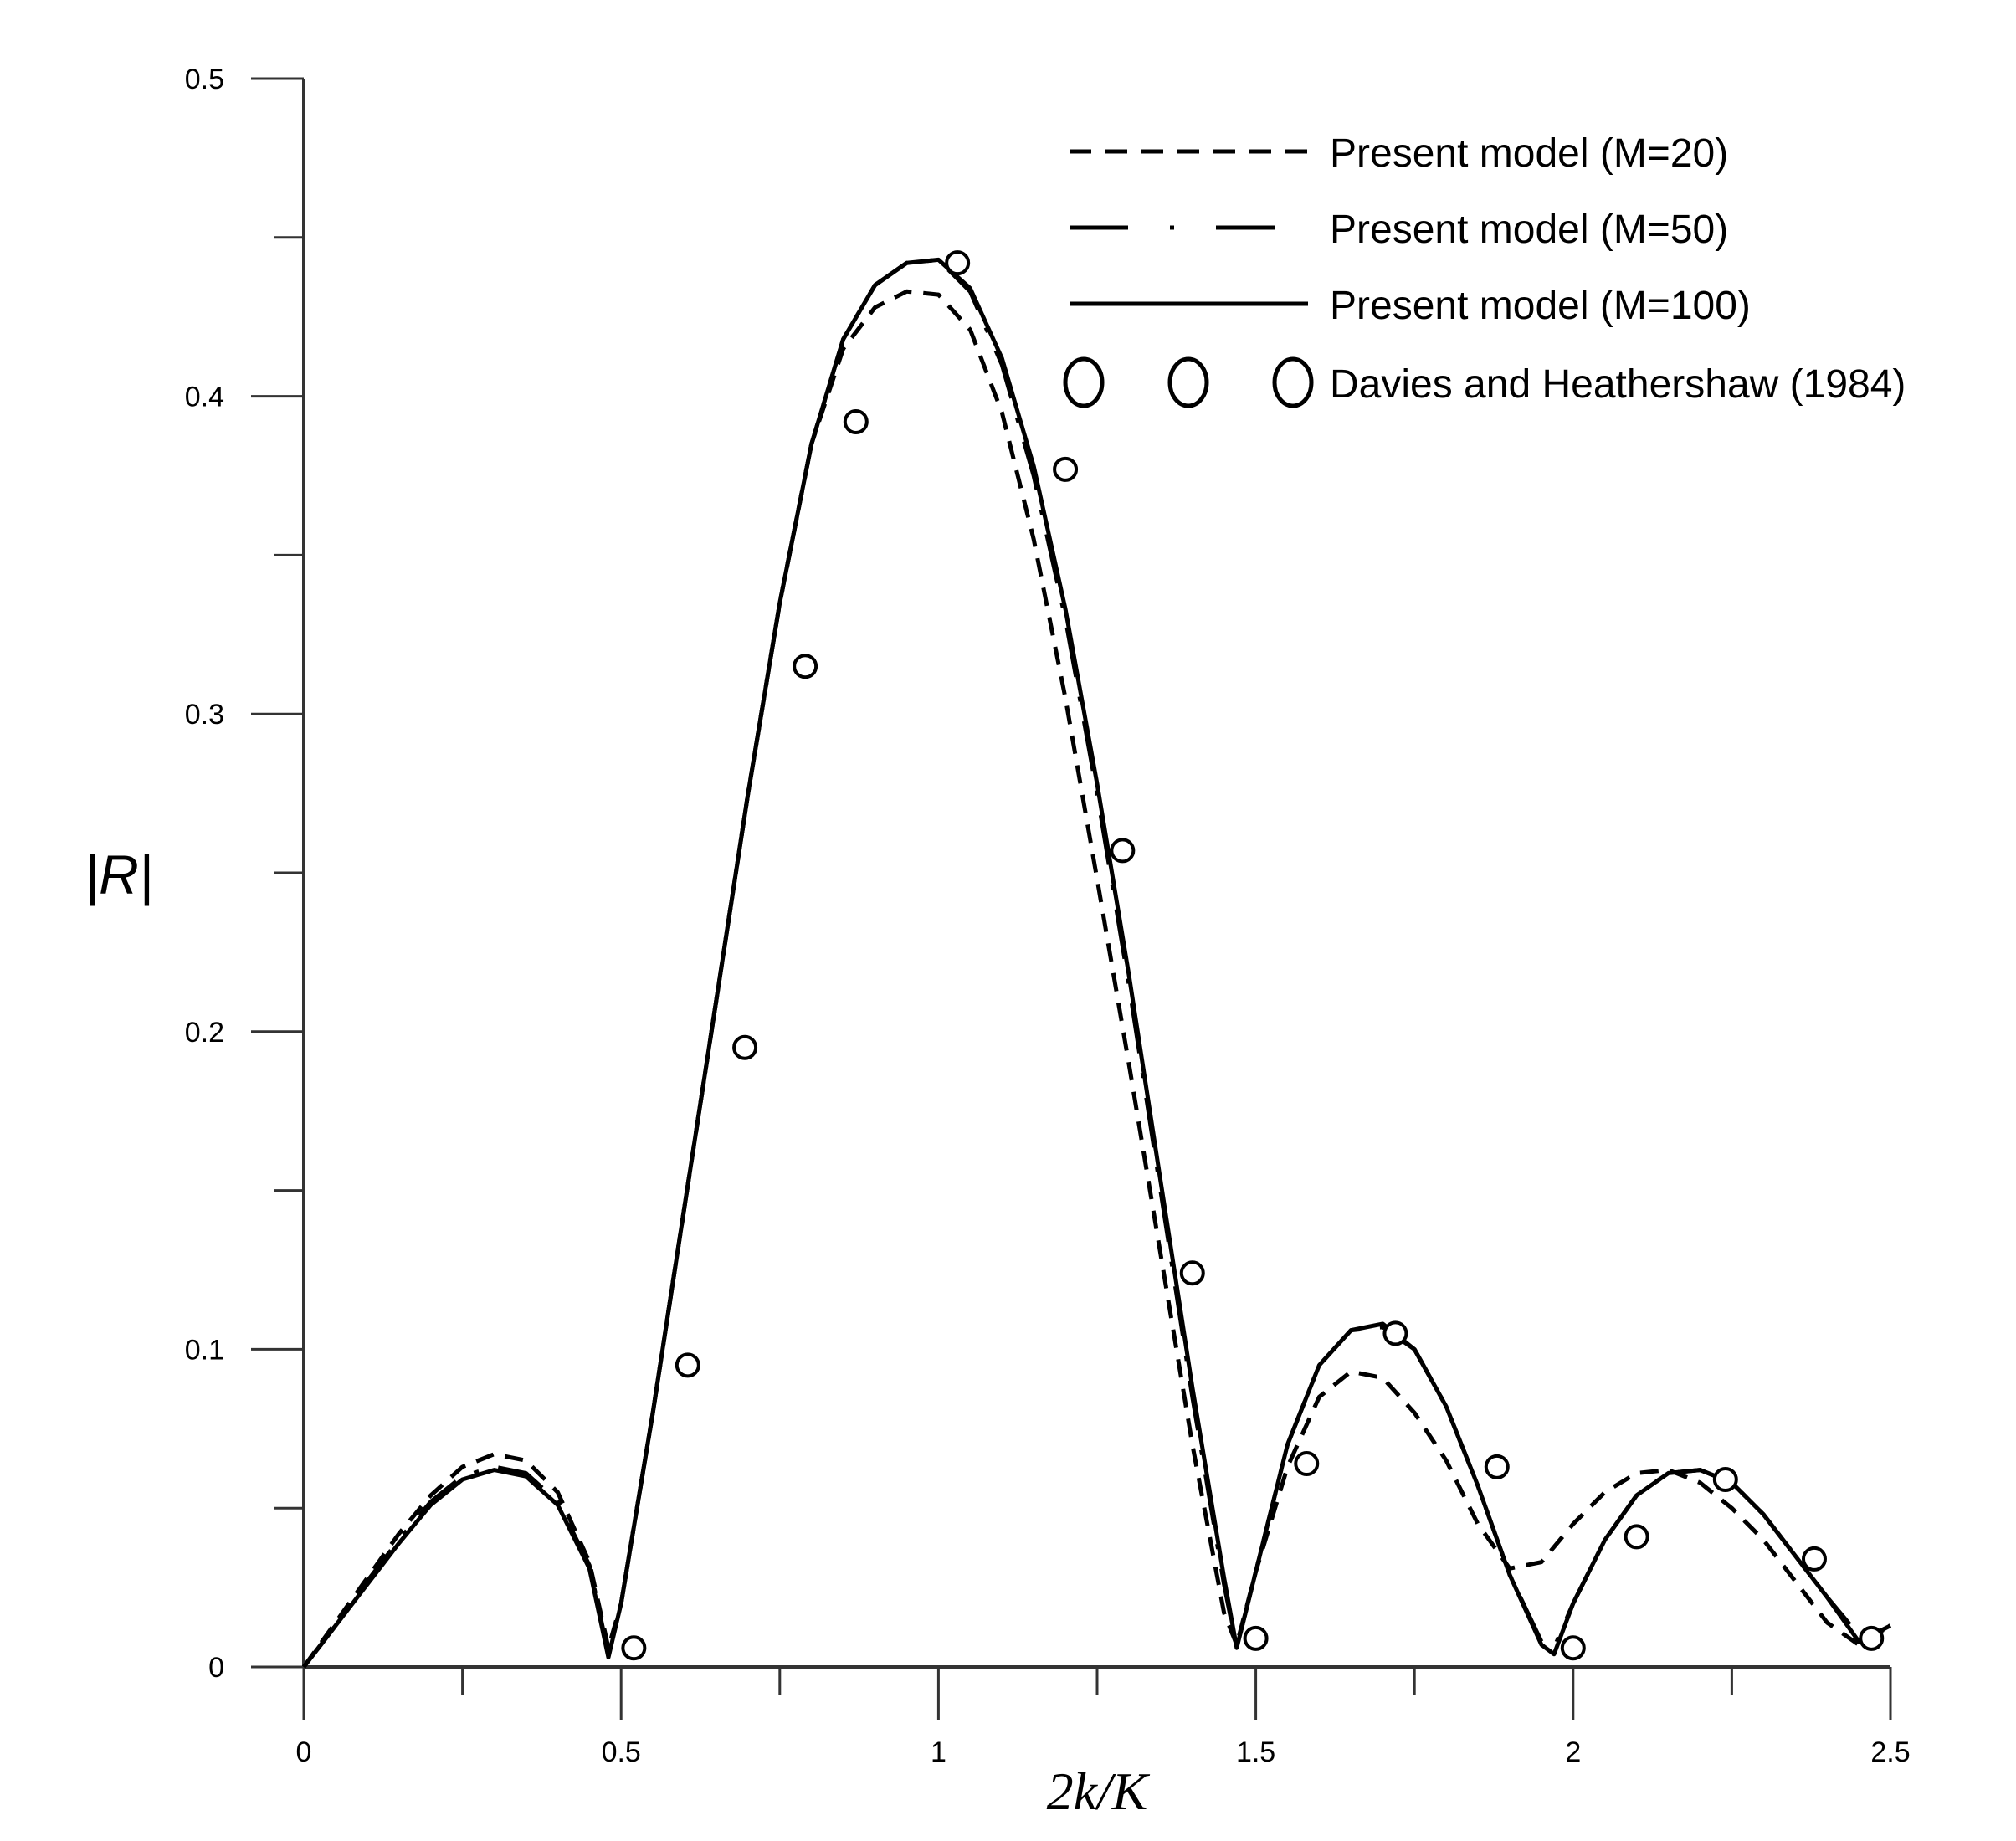  I want to click on legend-label-m50: Present model (M=50), so click(1529, 230).